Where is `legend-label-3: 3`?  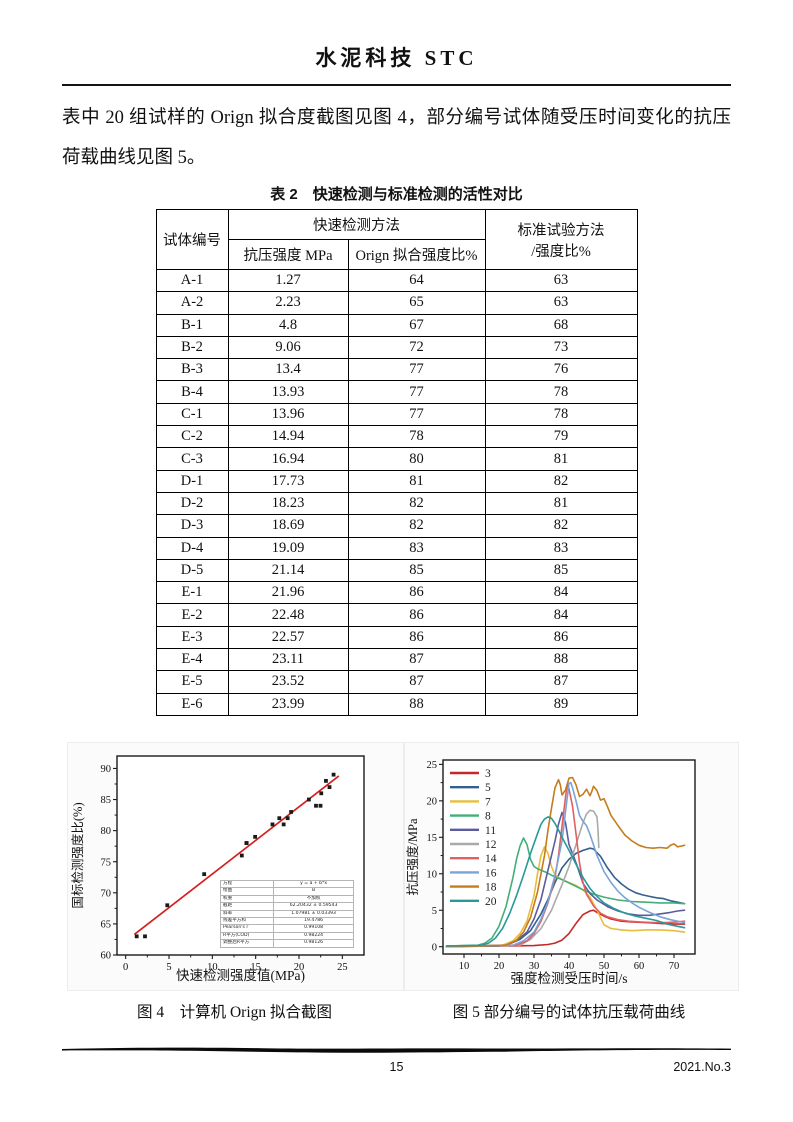
legend-label-3: 3 is located at coordinates (488, 774).